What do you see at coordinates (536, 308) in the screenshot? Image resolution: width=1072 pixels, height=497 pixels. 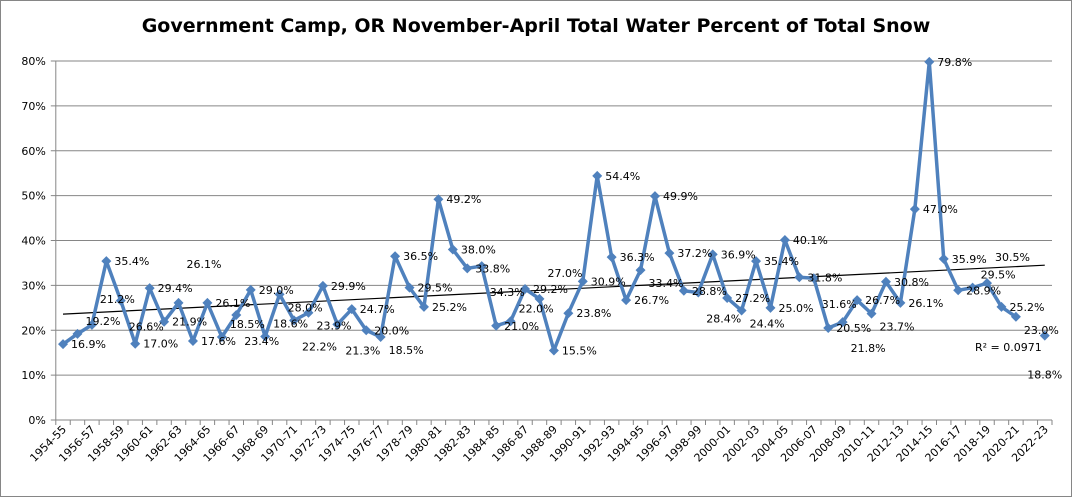 I see `data-label: 22.0%` at bounding box center [536, 308].